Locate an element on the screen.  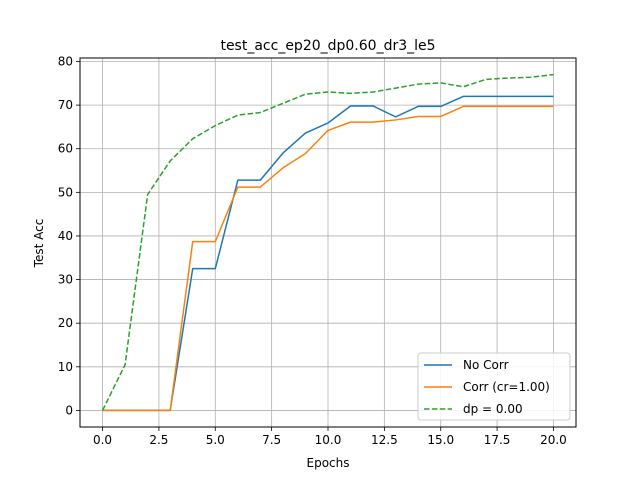
x-tick-label: 12.5 is located at coordinates (384, 440).